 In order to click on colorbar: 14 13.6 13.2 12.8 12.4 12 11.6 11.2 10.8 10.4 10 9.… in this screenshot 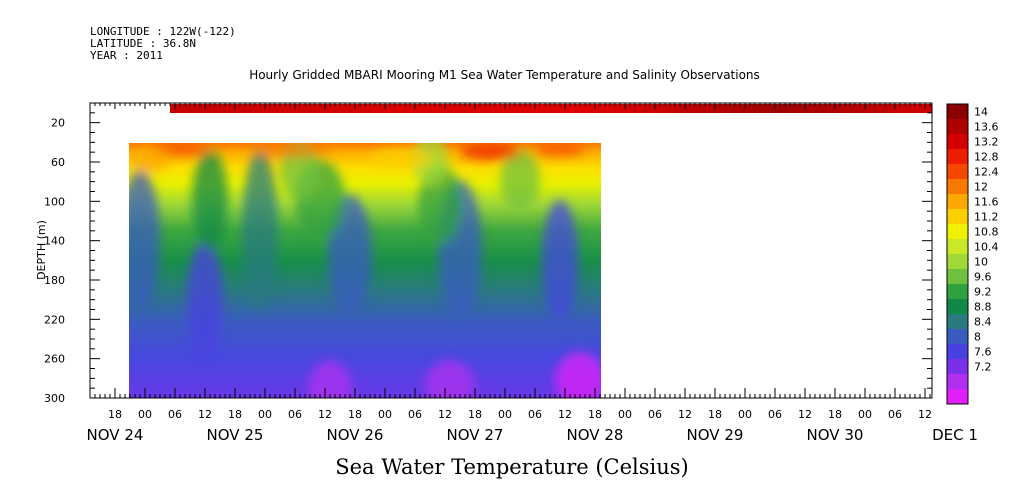, I will do `click(972, 254)`.